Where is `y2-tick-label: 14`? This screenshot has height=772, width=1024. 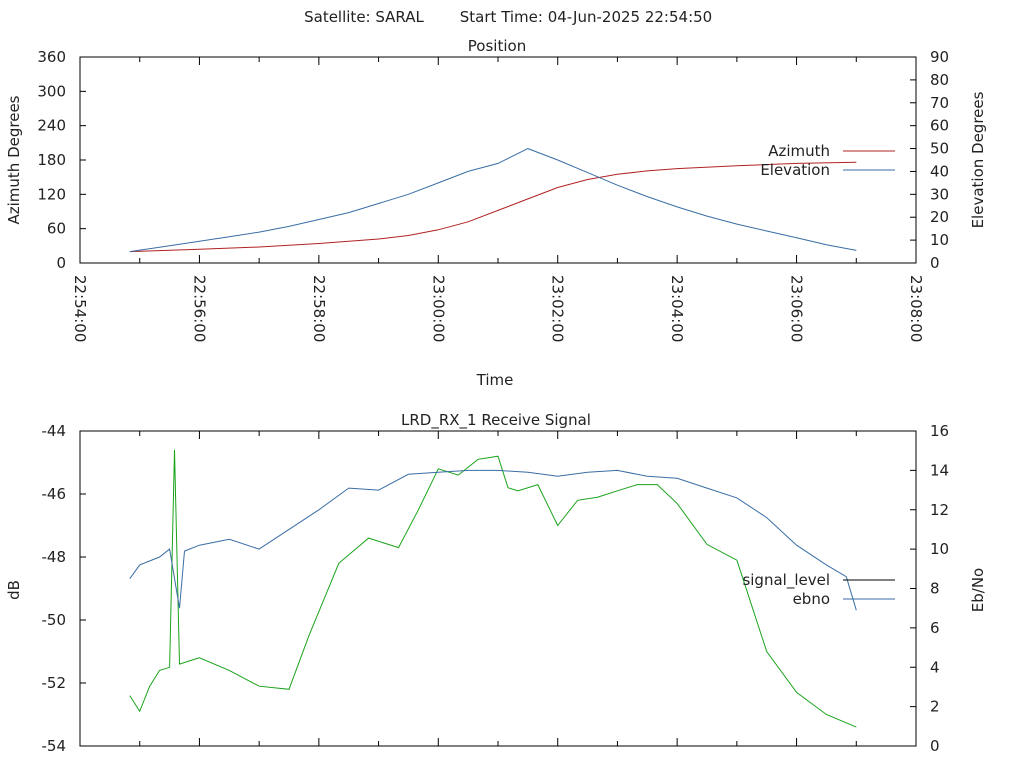
y2-tick-label: 14 is located at coordinates (939, 470).